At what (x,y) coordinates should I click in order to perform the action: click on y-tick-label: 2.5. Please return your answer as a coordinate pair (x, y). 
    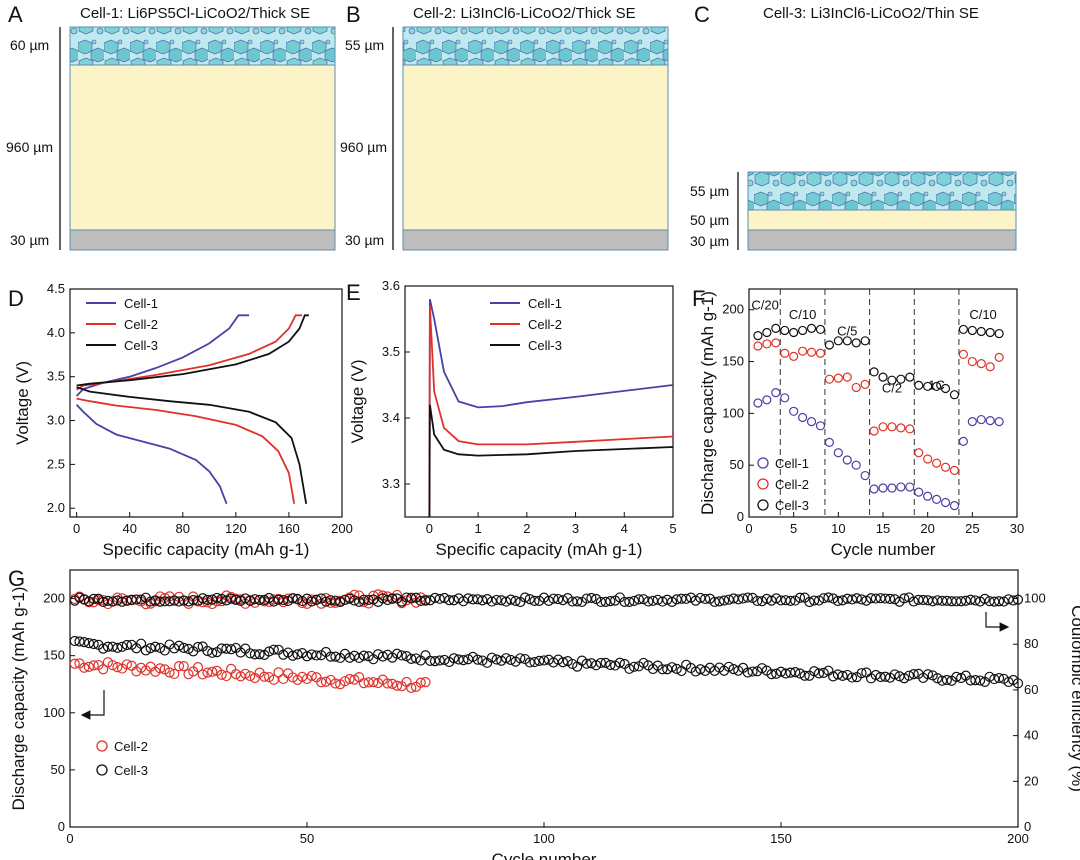
    Looking at the image, I should click on (56, 463).